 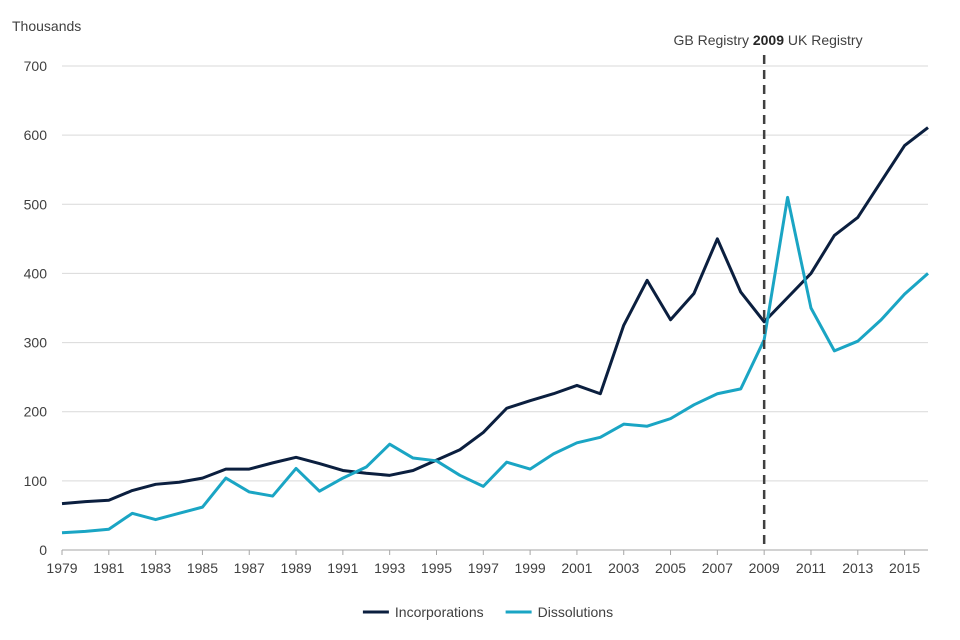 I want to click on x-tick-label-2011: 2011, so click(x=811, y=568).